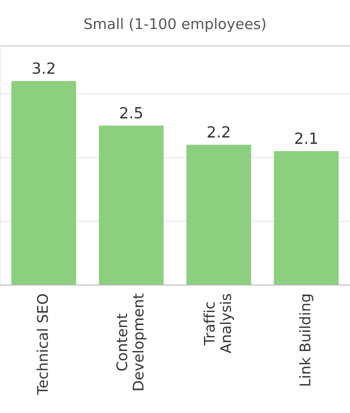 The width and height of the screenshot is (350, 413). Describe the element at coordinates (43, 68) in the screenshot. I see `data-label: 3.2` at that location.